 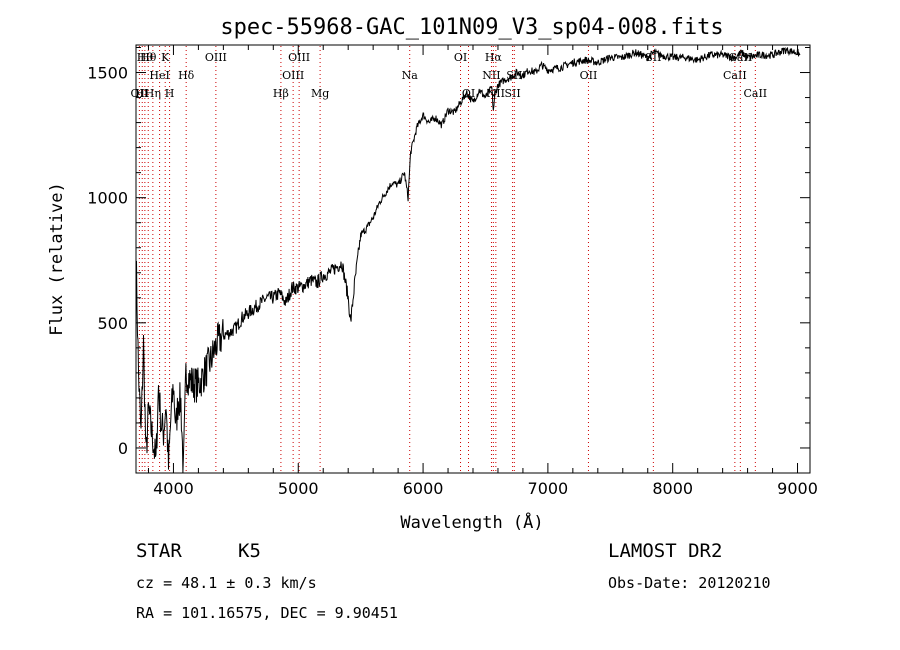 What do you see at coordinates (249, 551) in the screenshot?
I see `spectral-subclass: K5` at bounding box center [249, 551].